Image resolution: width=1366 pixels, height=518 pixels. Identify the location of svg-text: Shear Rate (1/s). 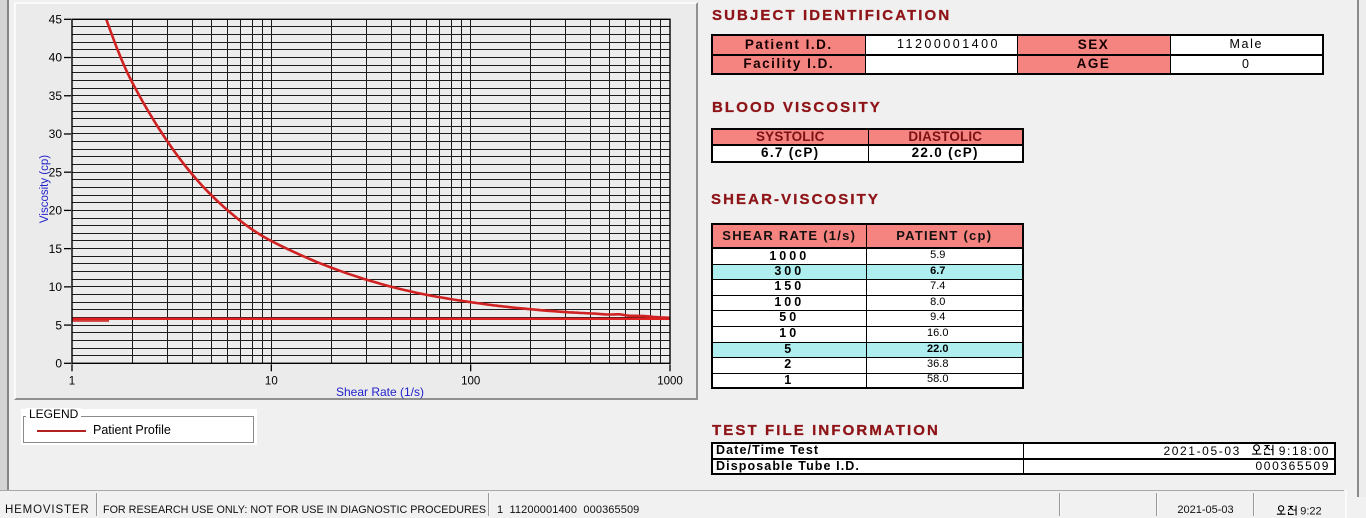
(380, 392).